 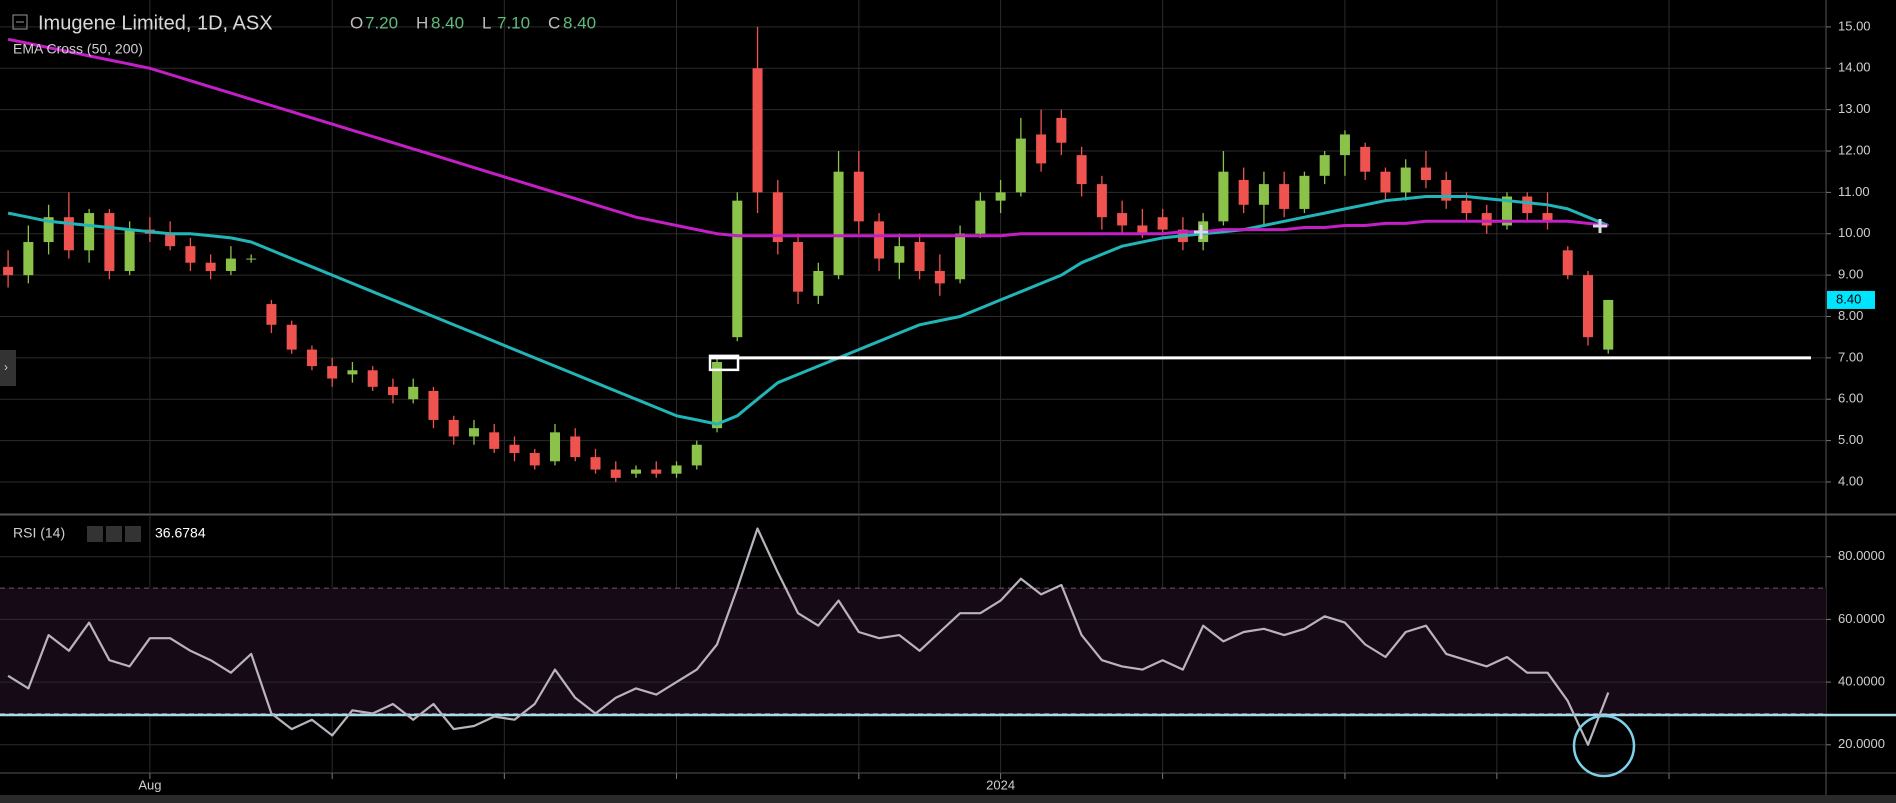 What do you see at coordinates (356, 22) in the screenshot?
I see `ohlc-key: O` at bounding box center [356, 22].